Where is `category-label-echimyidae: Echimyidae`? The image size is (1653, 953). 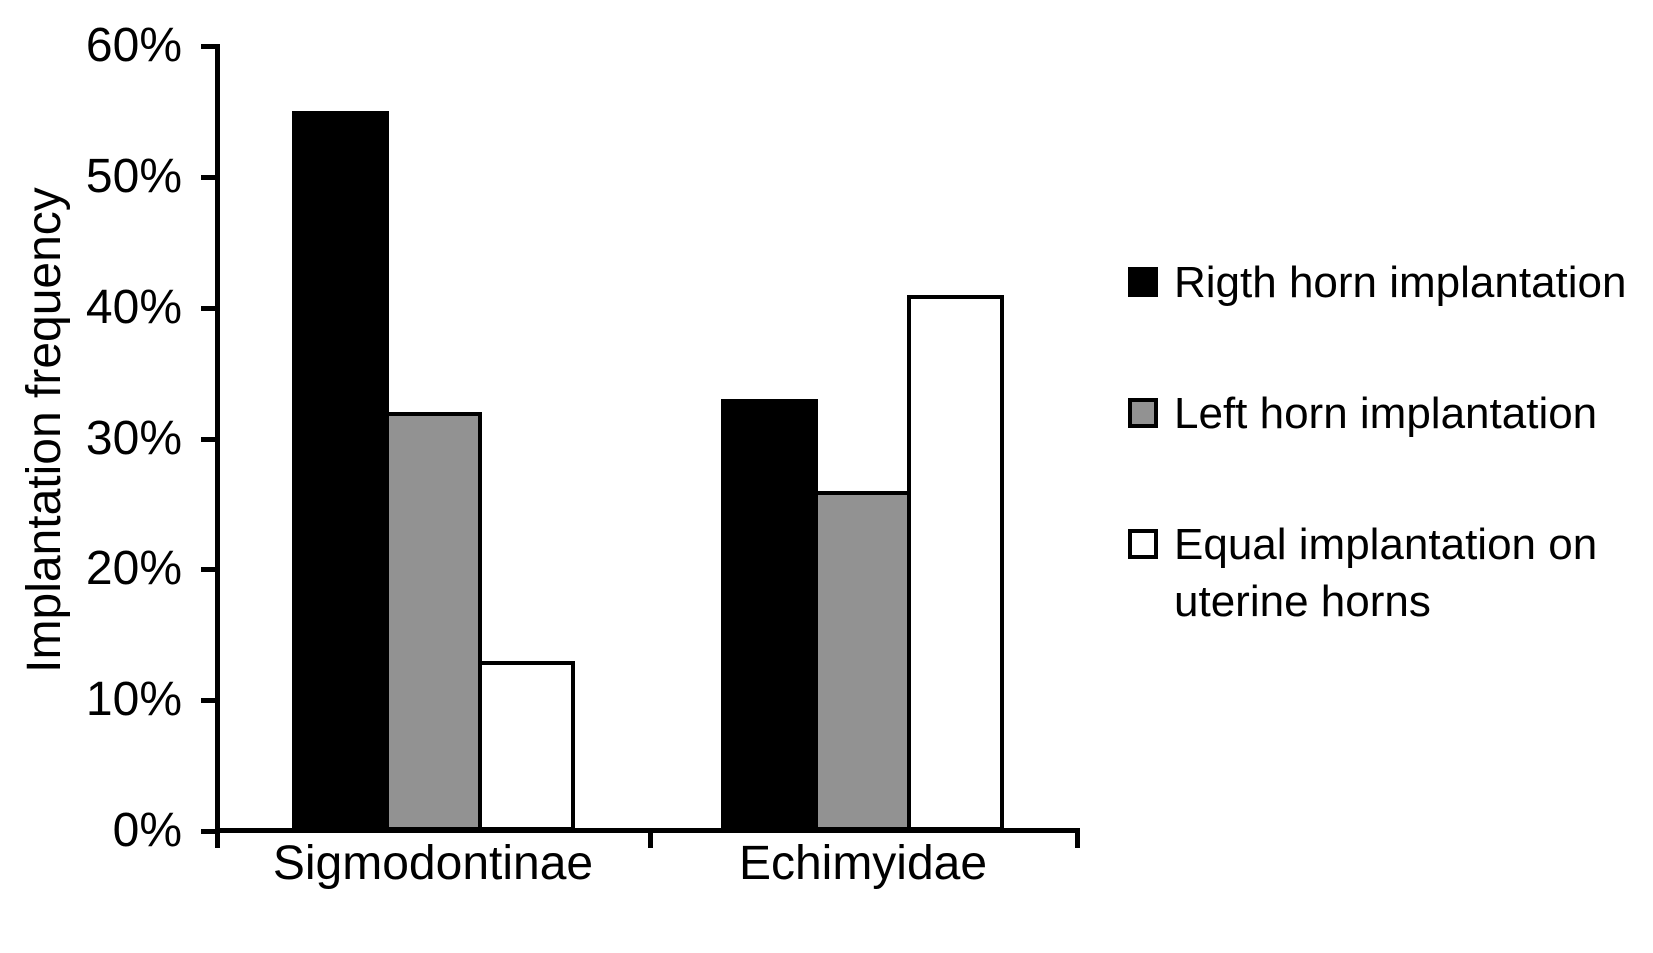 category-label-echimyidae: Echimyidae is located at coordinates (863, 863).